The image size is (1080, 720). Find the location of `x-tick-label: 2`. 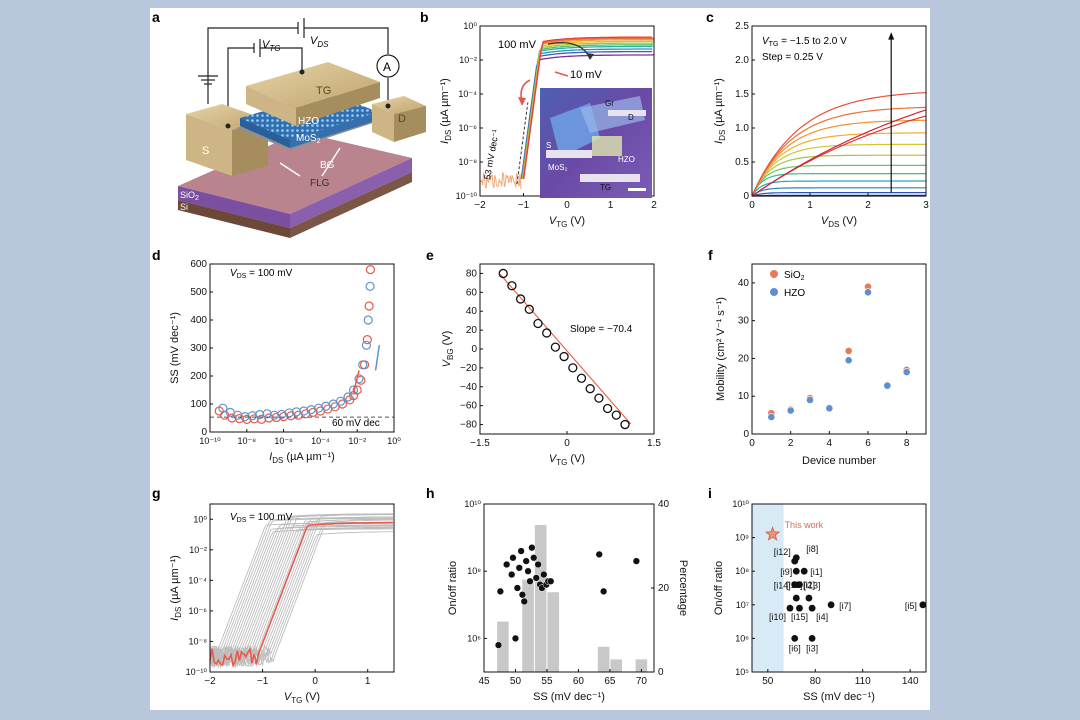

x-tick-label: 2 is located at coordinates (654, 205).